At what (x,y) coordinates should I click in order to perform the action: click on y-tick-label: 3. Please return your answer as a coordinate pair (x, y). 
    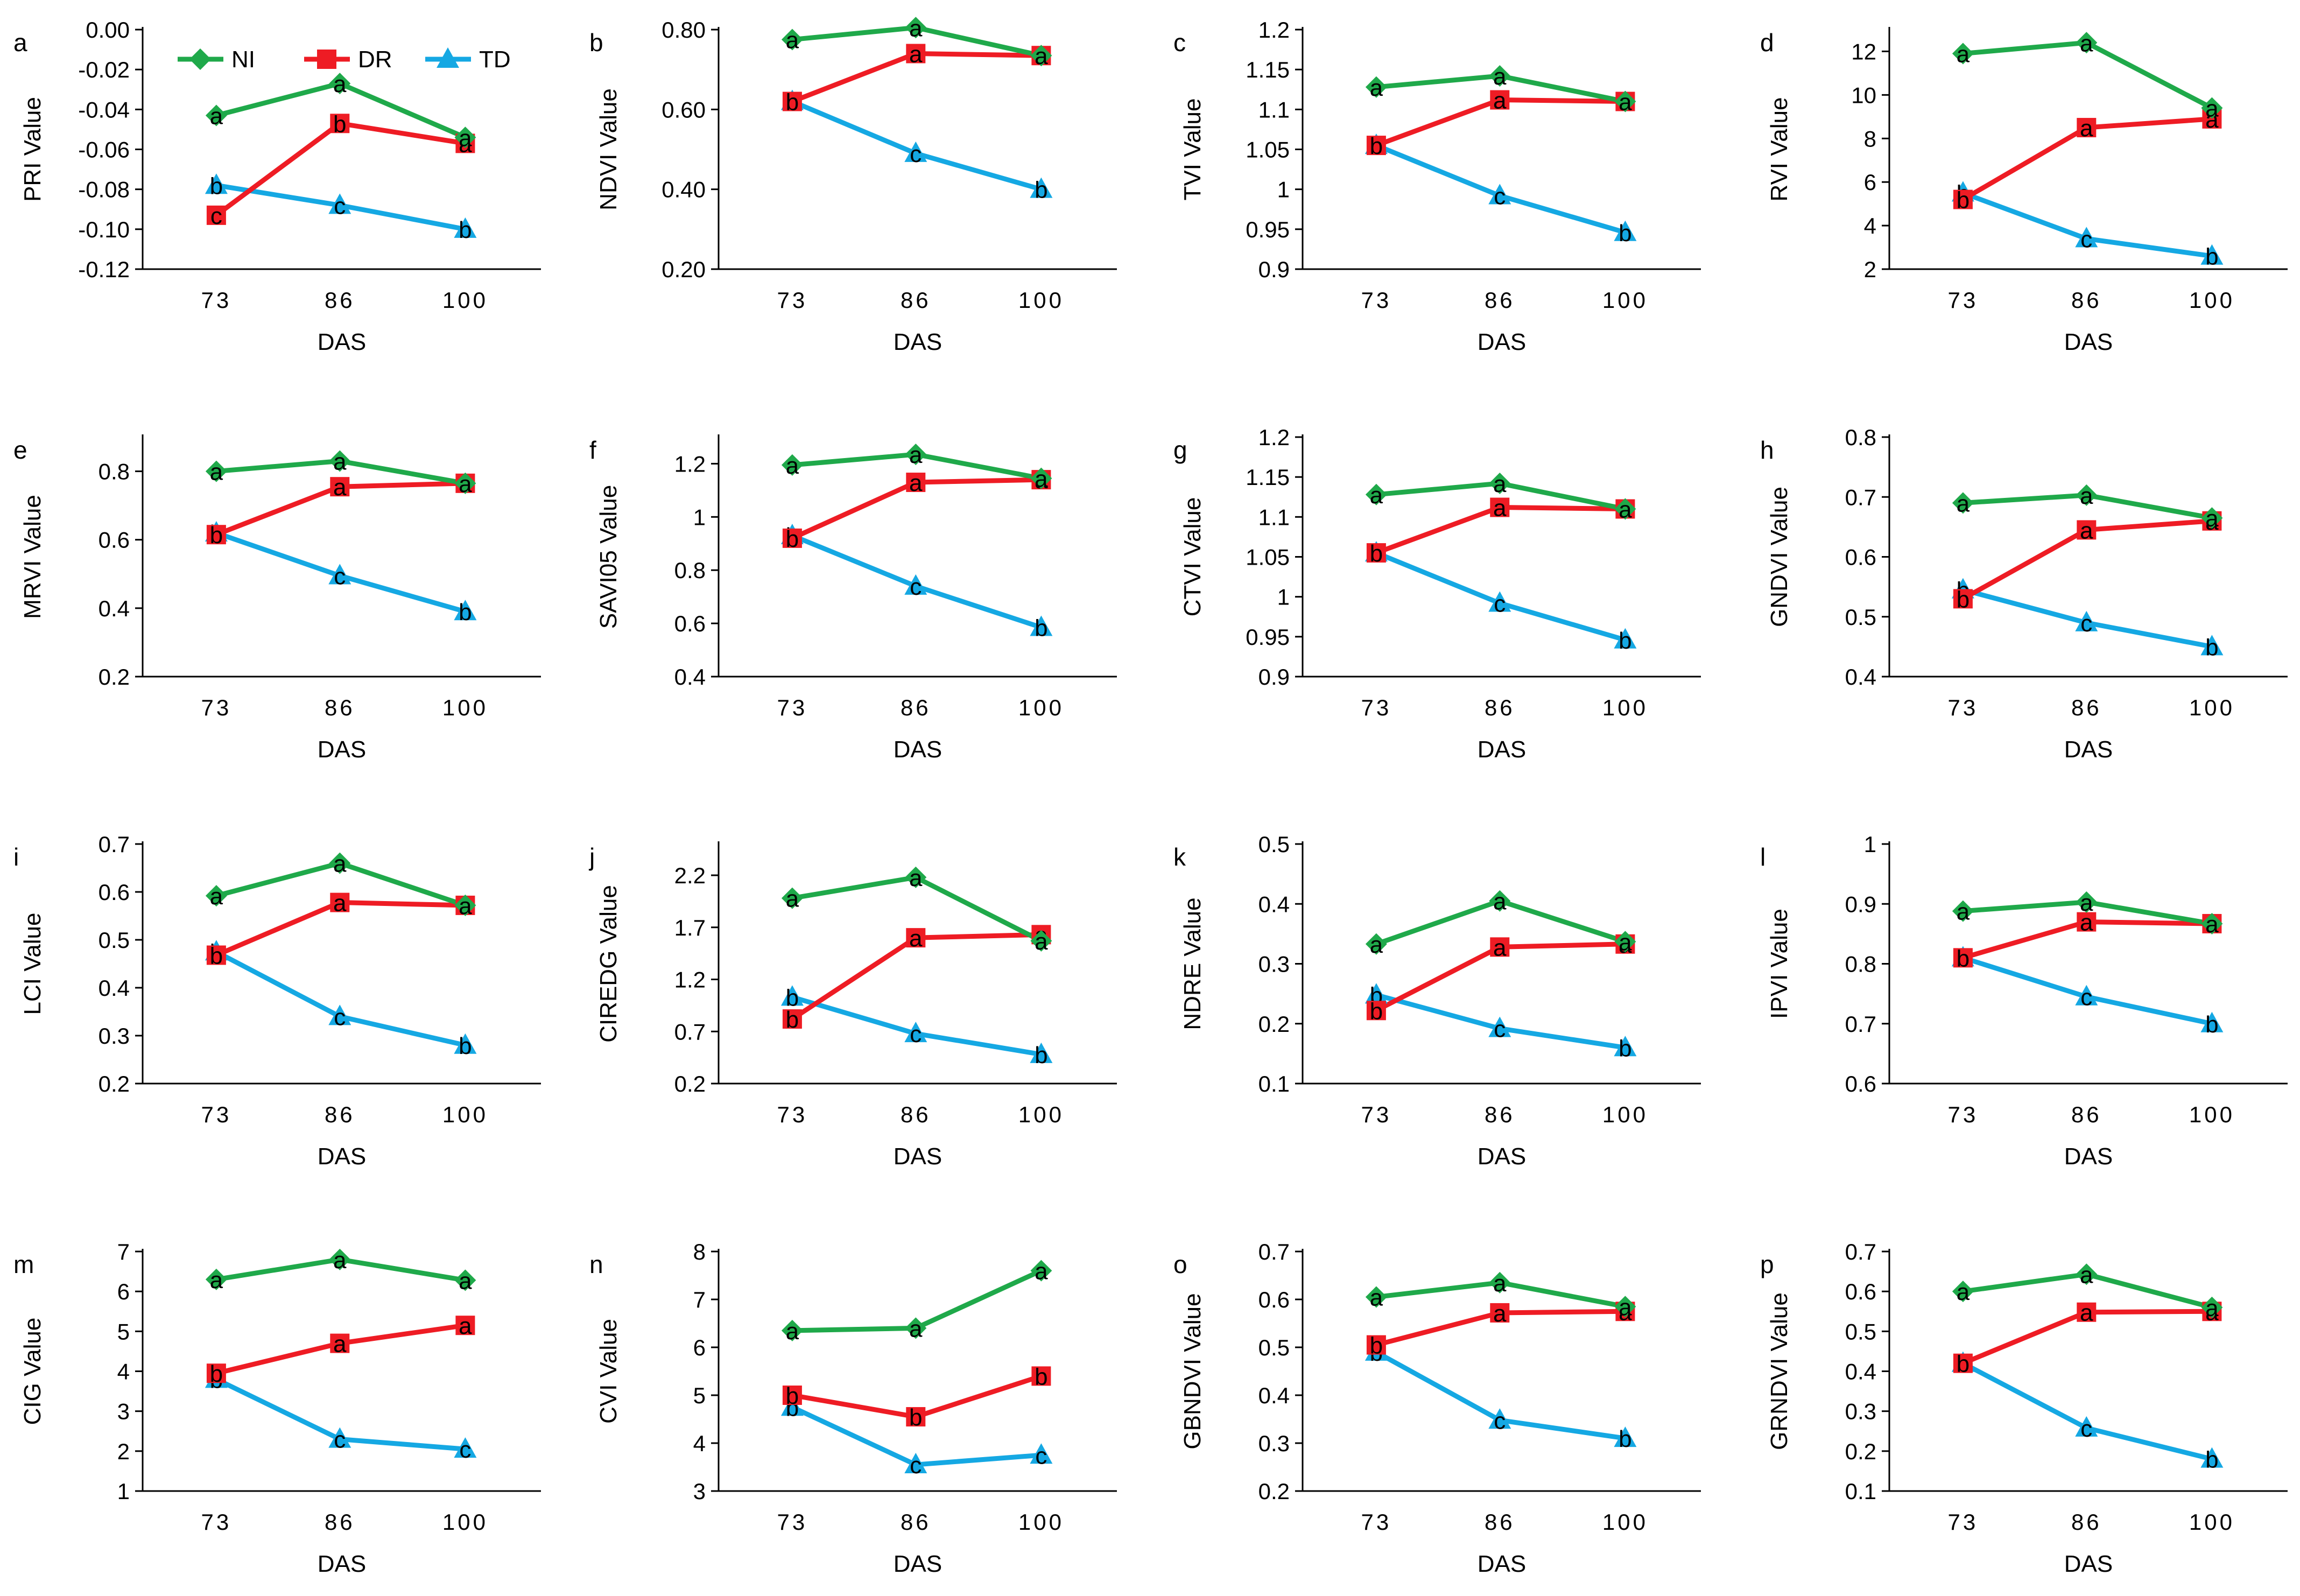
    Looking at the image, I should click on (123, 1412).